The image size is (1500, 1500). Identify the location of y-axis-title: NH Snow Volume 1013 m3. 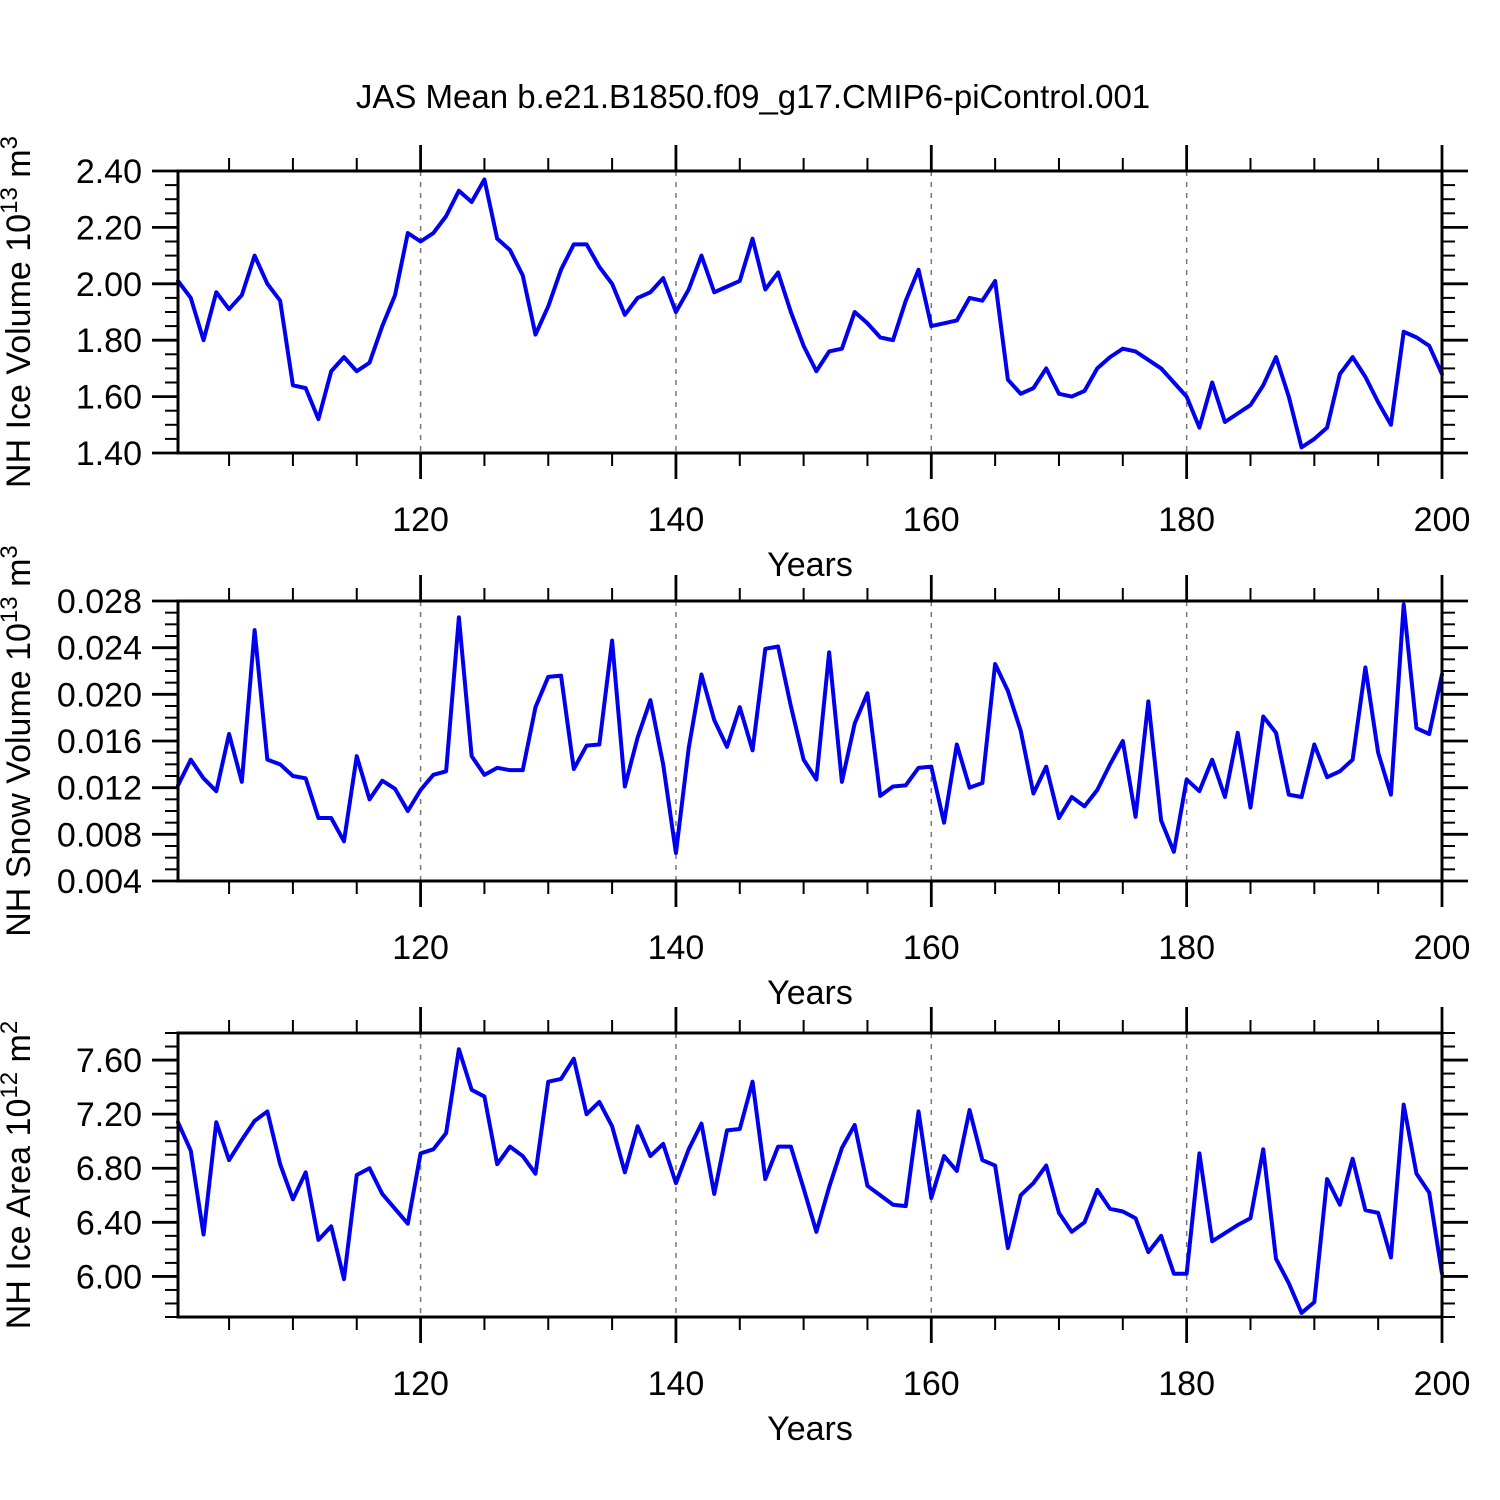
(19, 741).